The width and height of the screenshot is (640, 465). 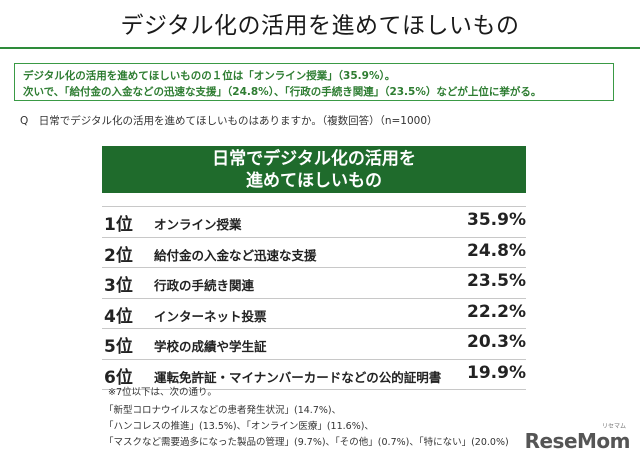 What do you see at coordinates (118, 225) in the screenshot?
I see `rank-label: 1位` at bounding box center [118, 225].